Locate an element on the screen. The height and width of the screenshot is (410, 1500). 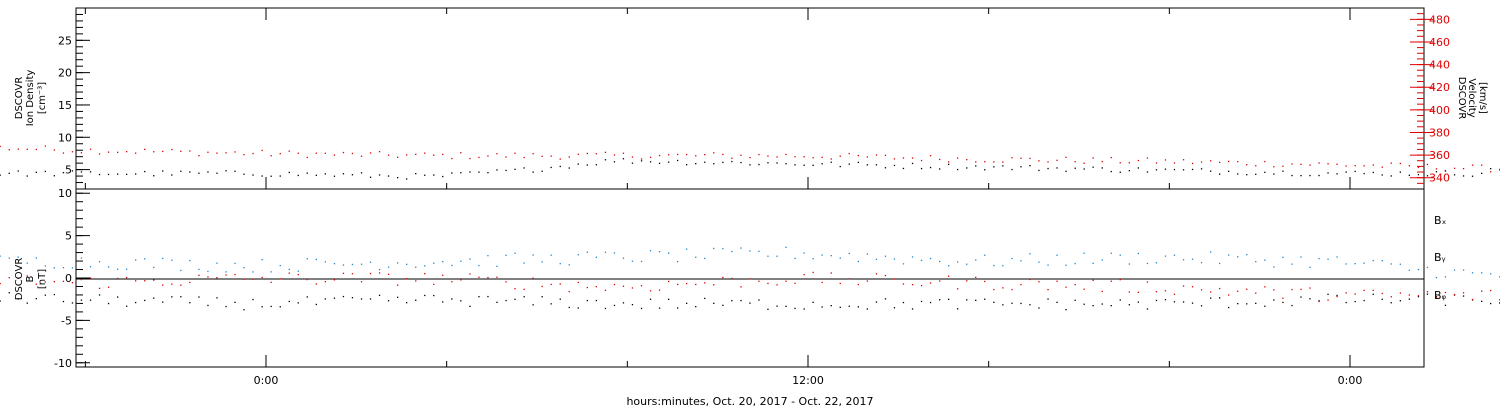
density-series is located at coordinates (750, 169).